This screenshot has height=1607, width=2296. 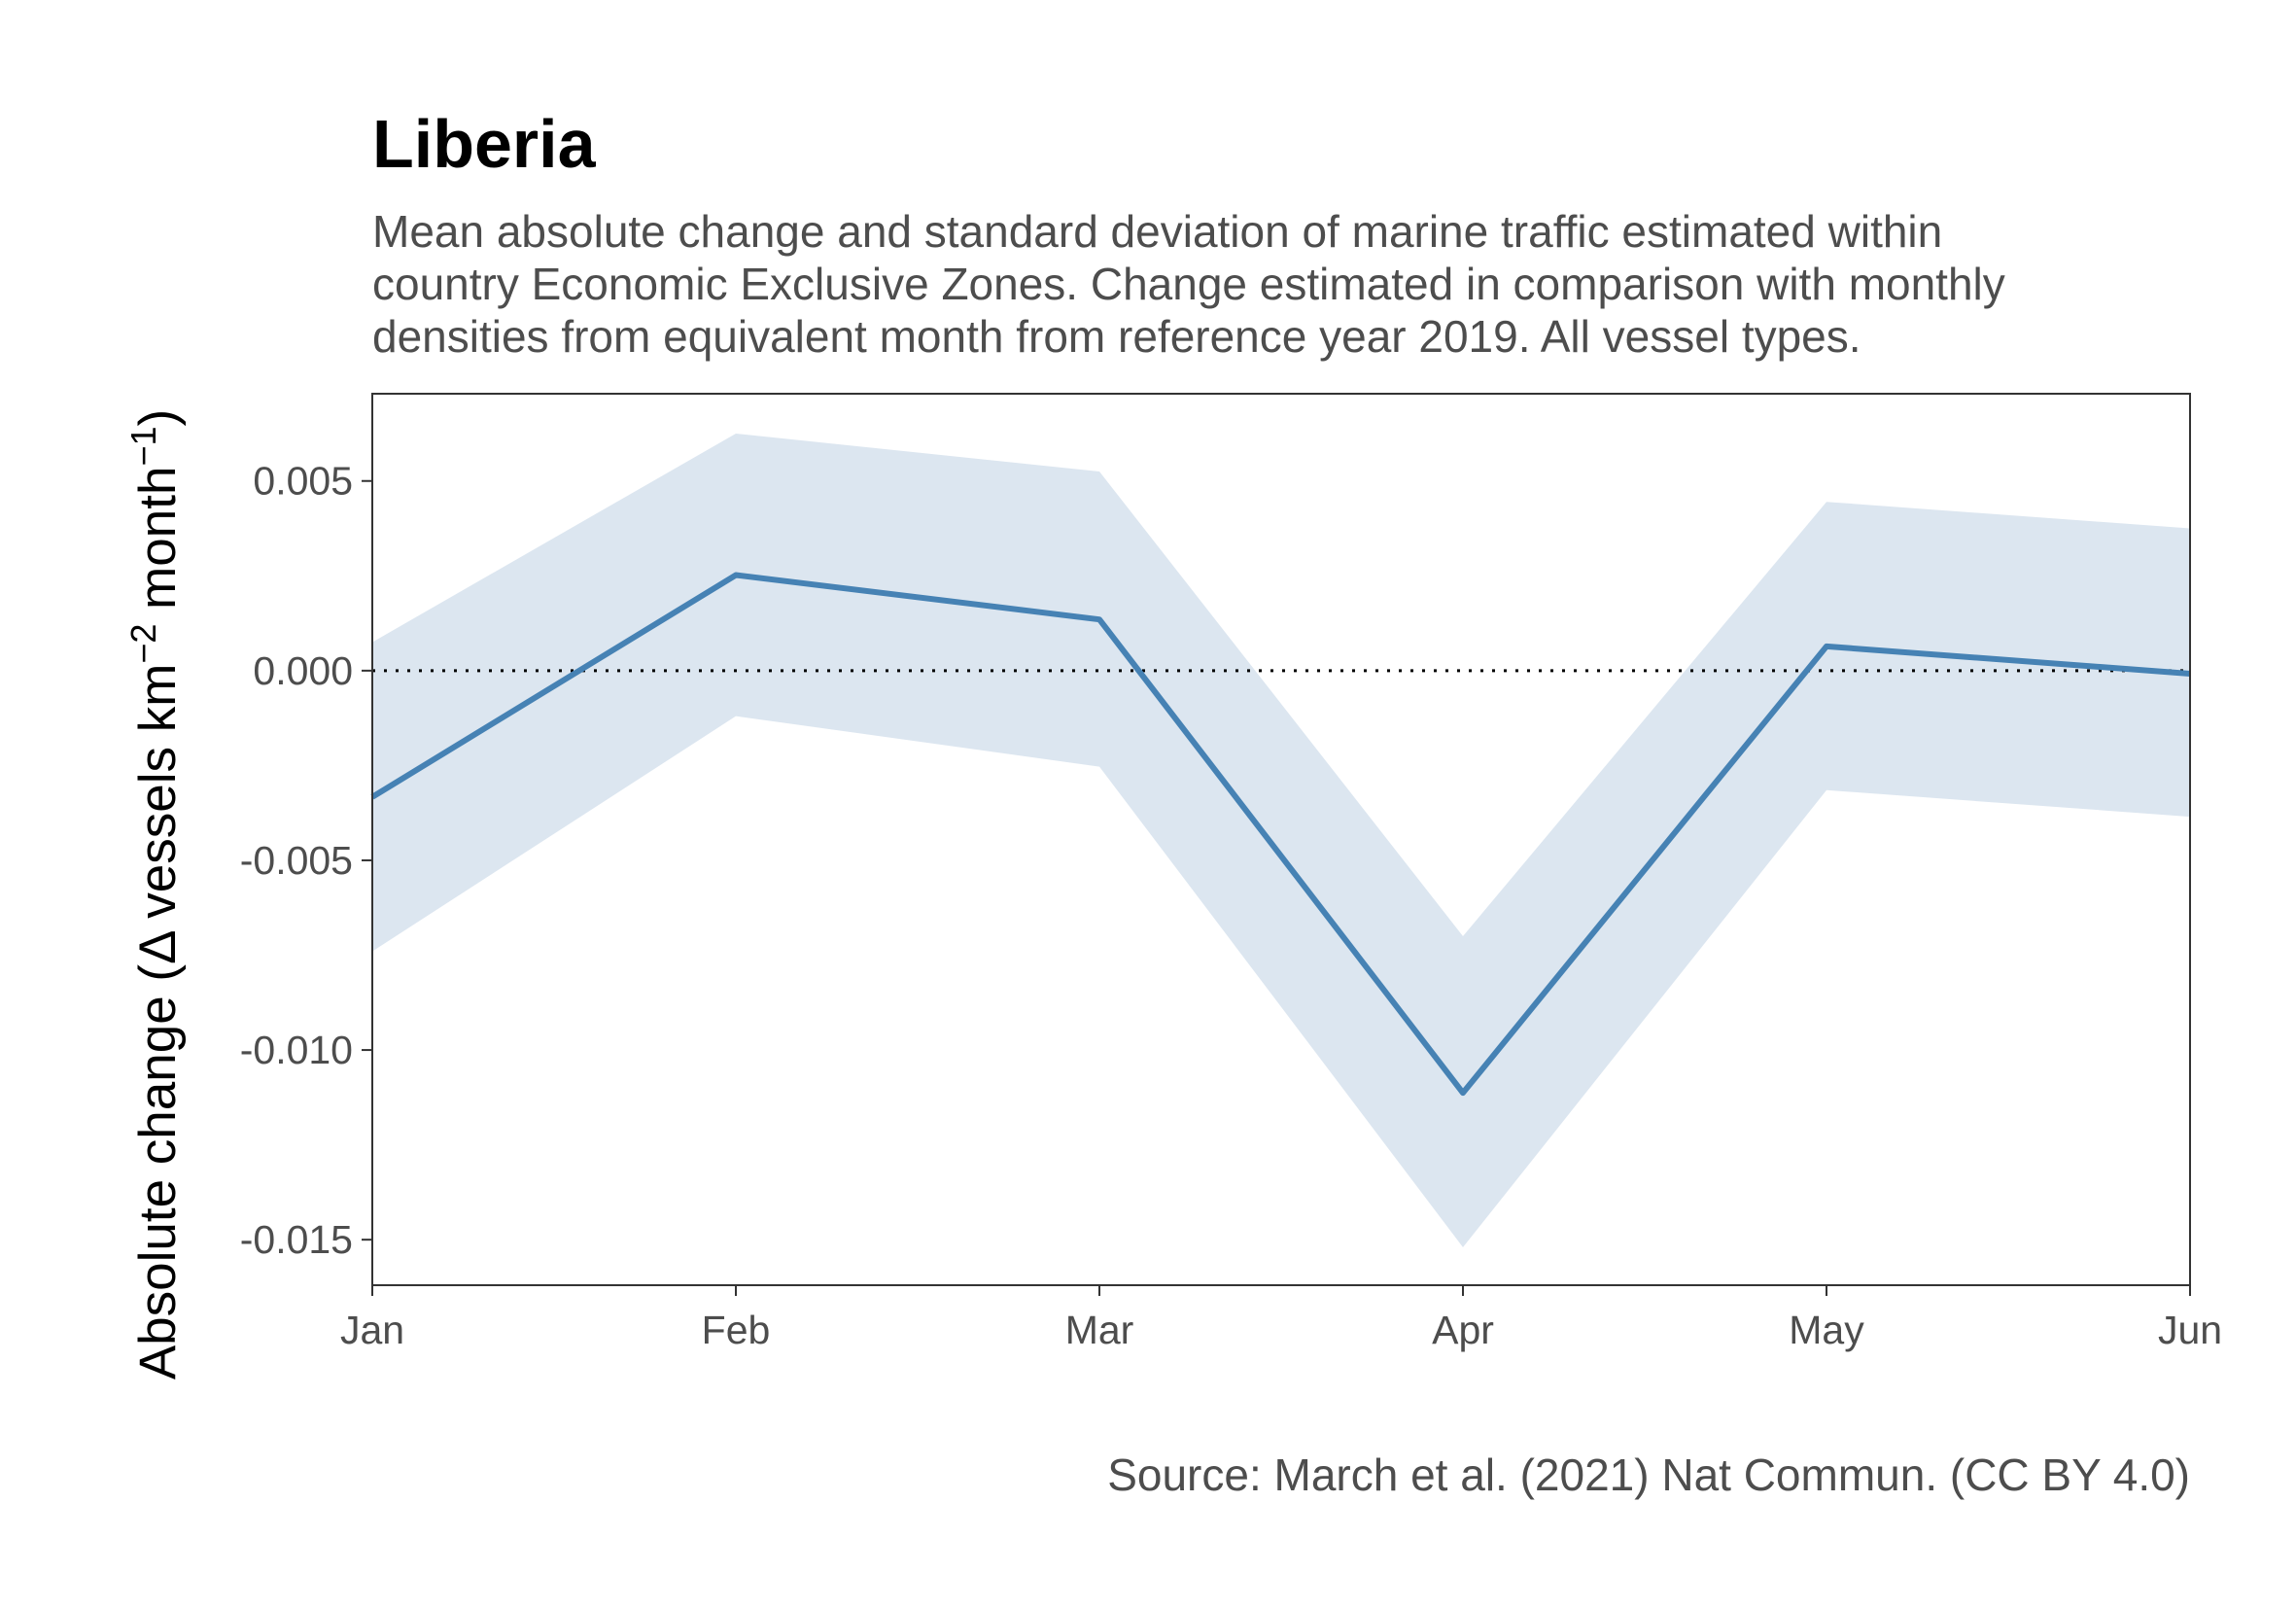 I want to click on x-tick-label: Feb, so click(x=736, y=1330).